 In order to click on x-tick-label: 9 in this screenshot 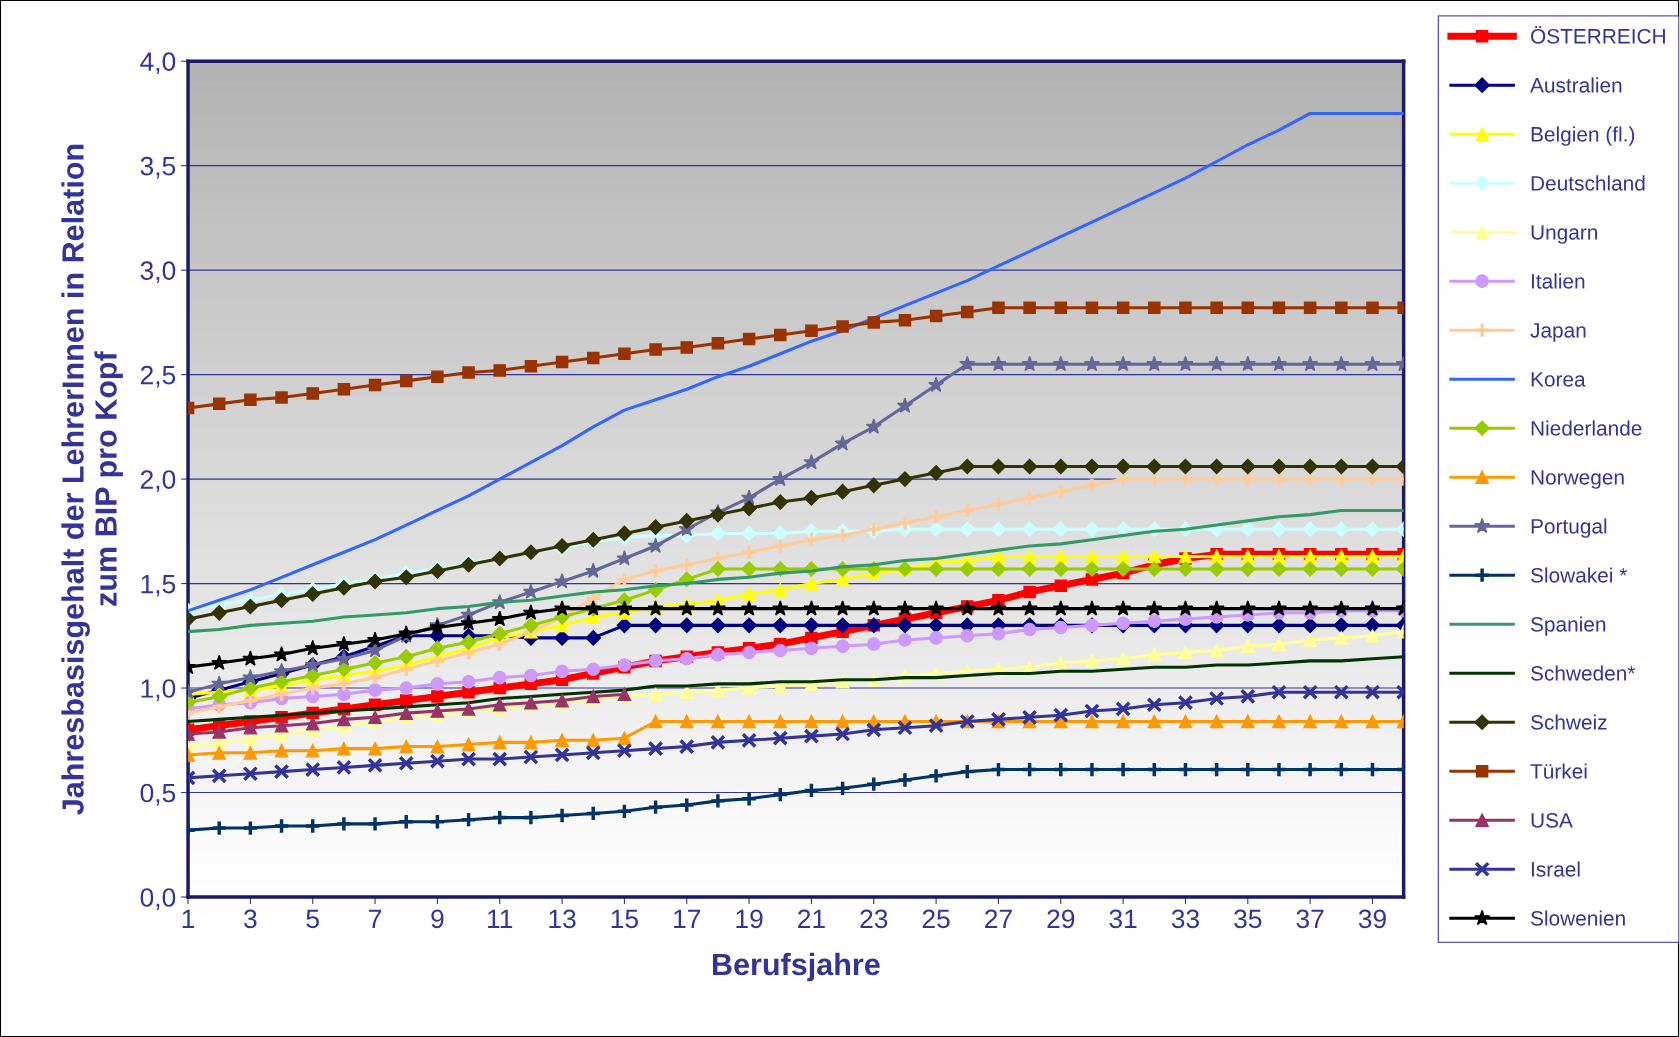, I will do `click(437, 919)`.